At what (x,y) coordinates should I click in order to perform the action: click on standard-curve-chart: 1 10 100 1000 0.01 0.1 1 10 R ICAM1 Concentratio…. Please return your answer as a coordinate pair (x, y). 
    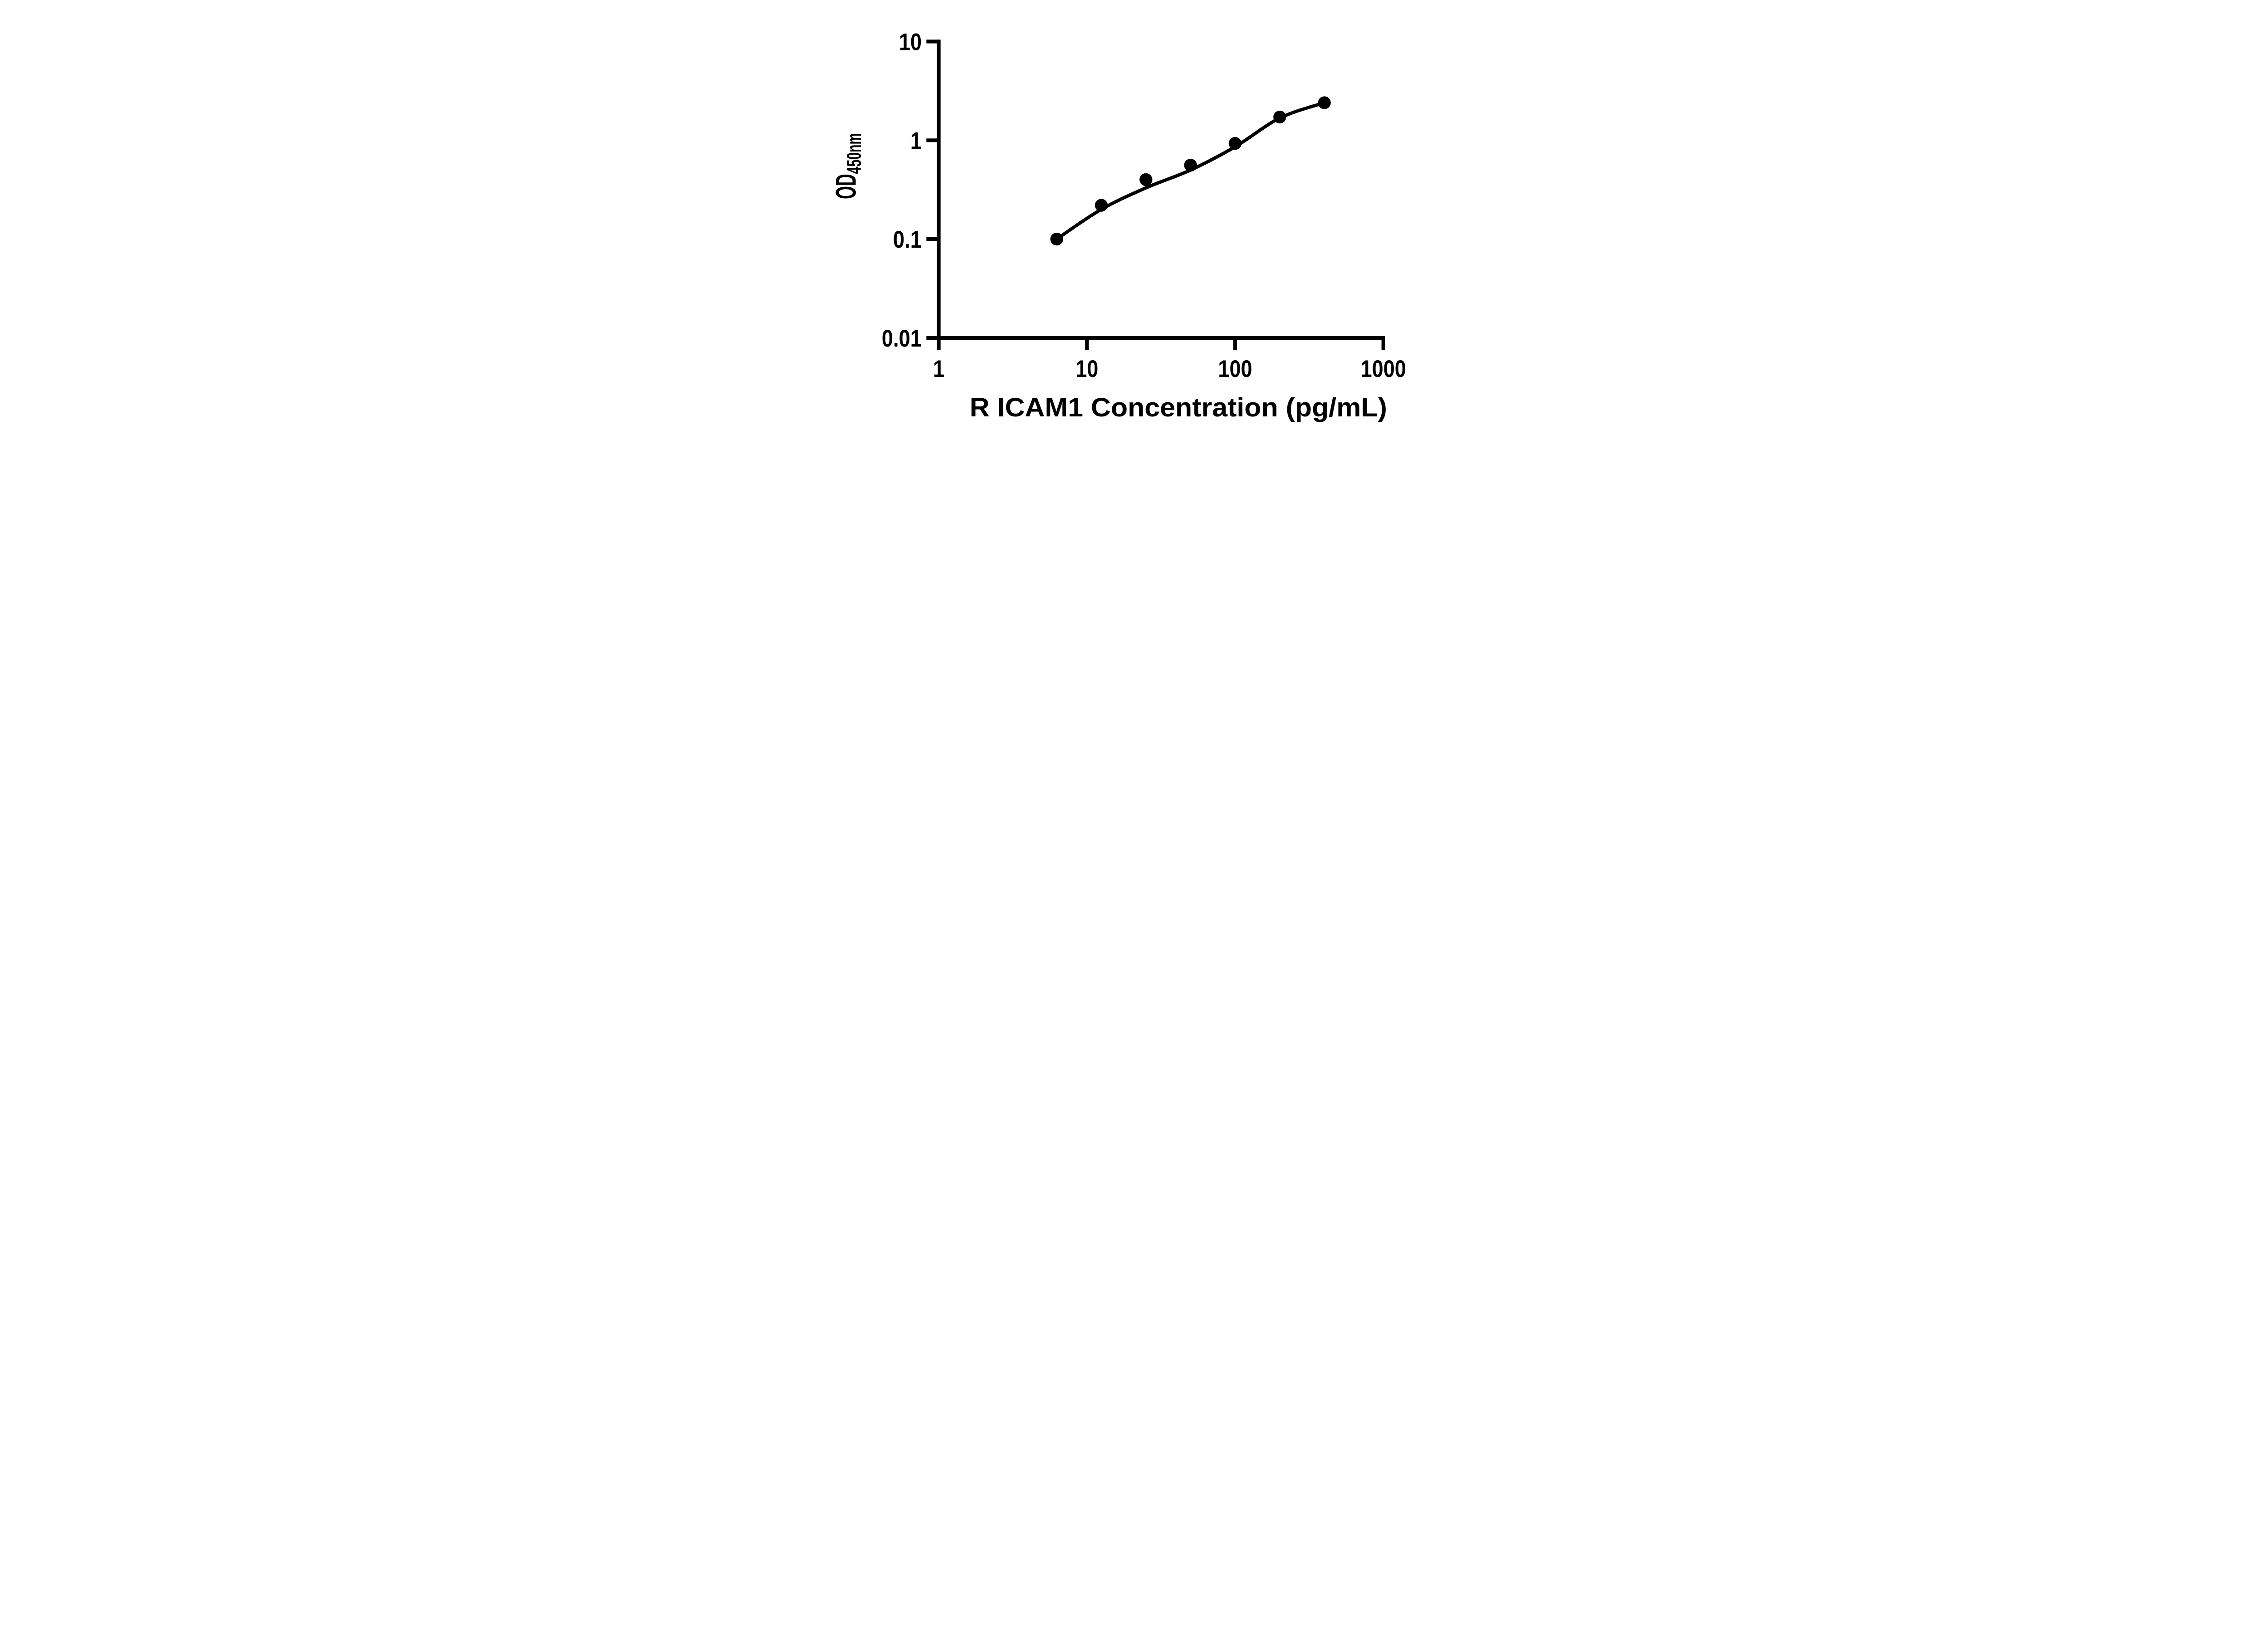
    Looking at the image, I should click on (1134, 222).